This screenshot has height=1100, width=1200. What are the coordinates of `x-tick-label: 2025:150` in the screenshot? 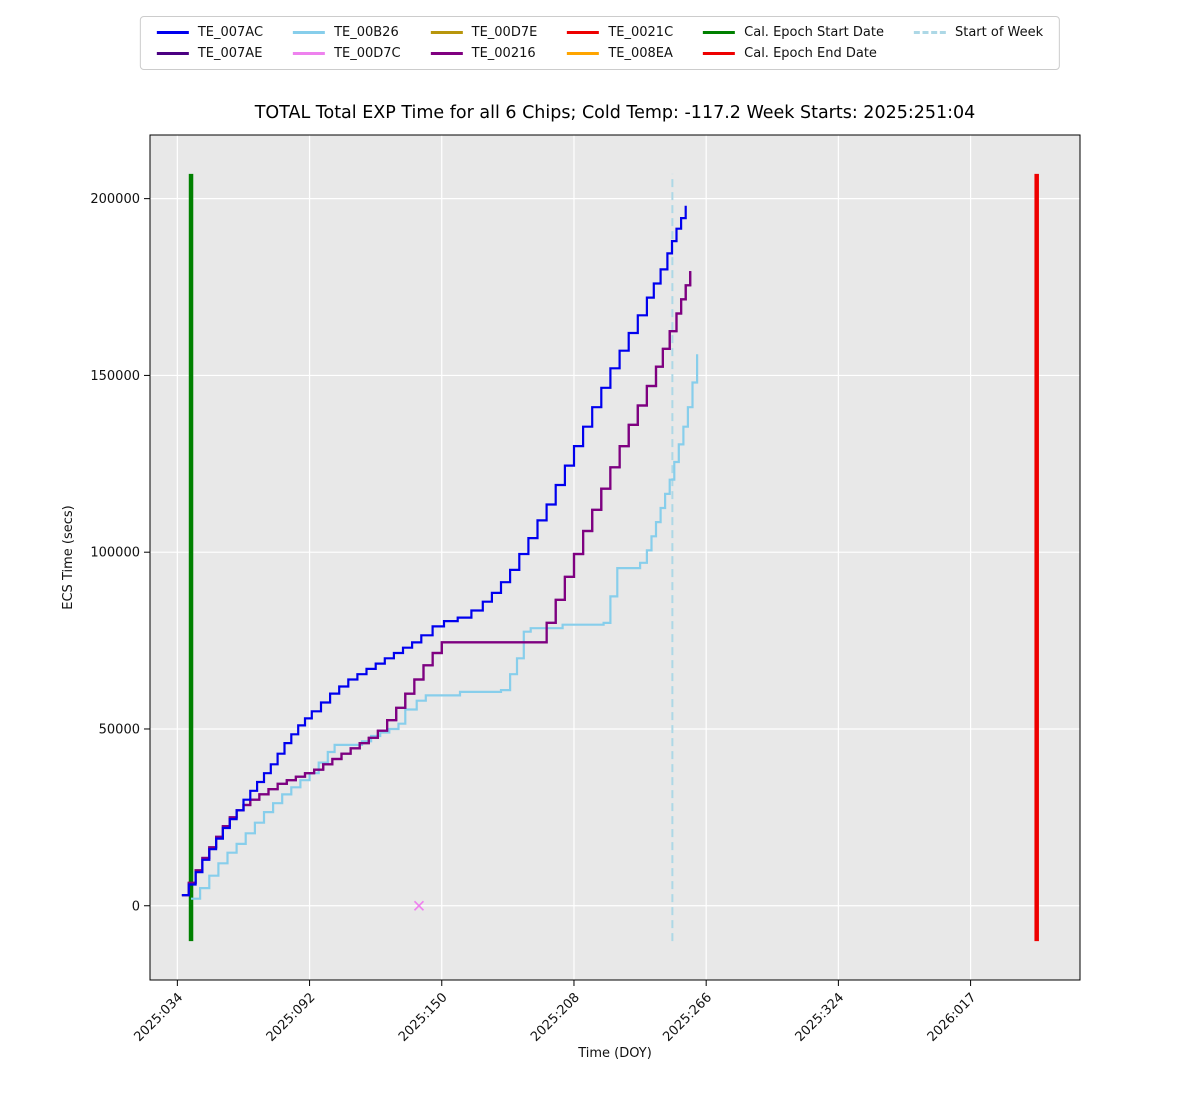 It's located at (423, 1017).